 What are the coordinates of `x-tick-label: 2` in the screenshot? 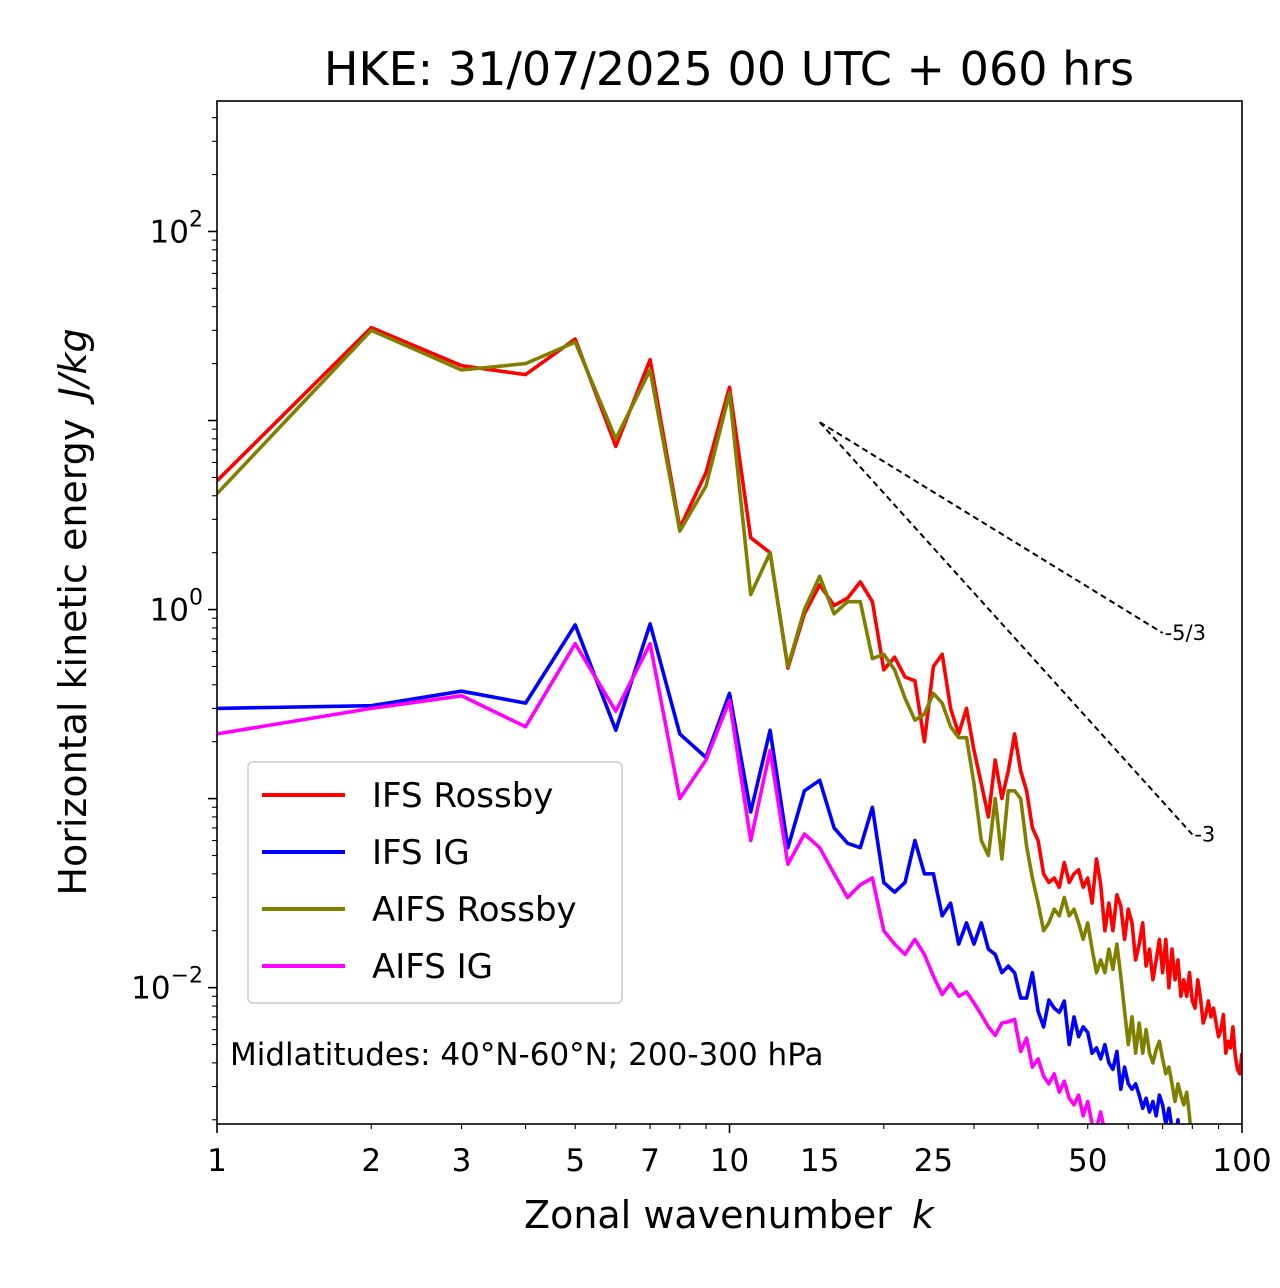 It's located at (371, 1161).